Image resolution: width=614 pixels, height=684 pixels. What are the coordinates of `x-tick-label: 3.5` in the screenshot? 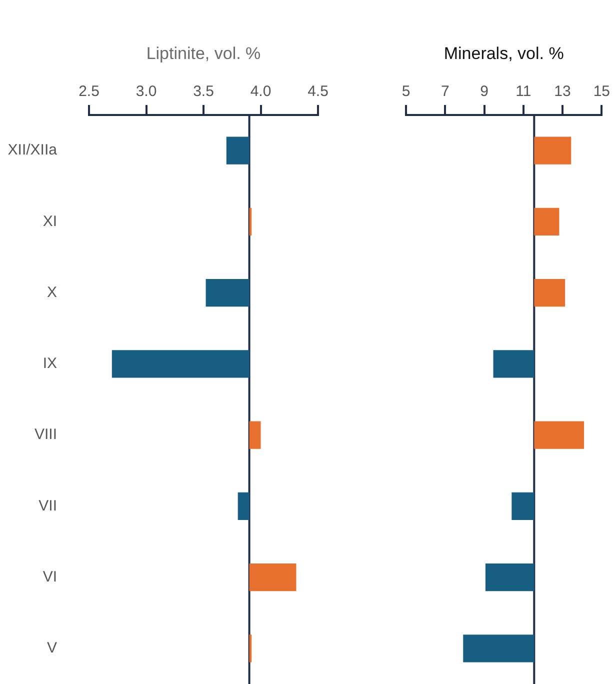 It's located at (203, 91).